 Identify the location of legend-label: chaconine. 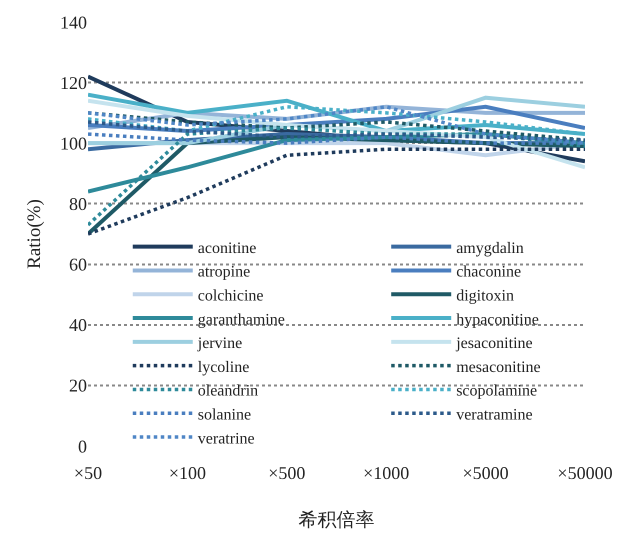
(489, 272).